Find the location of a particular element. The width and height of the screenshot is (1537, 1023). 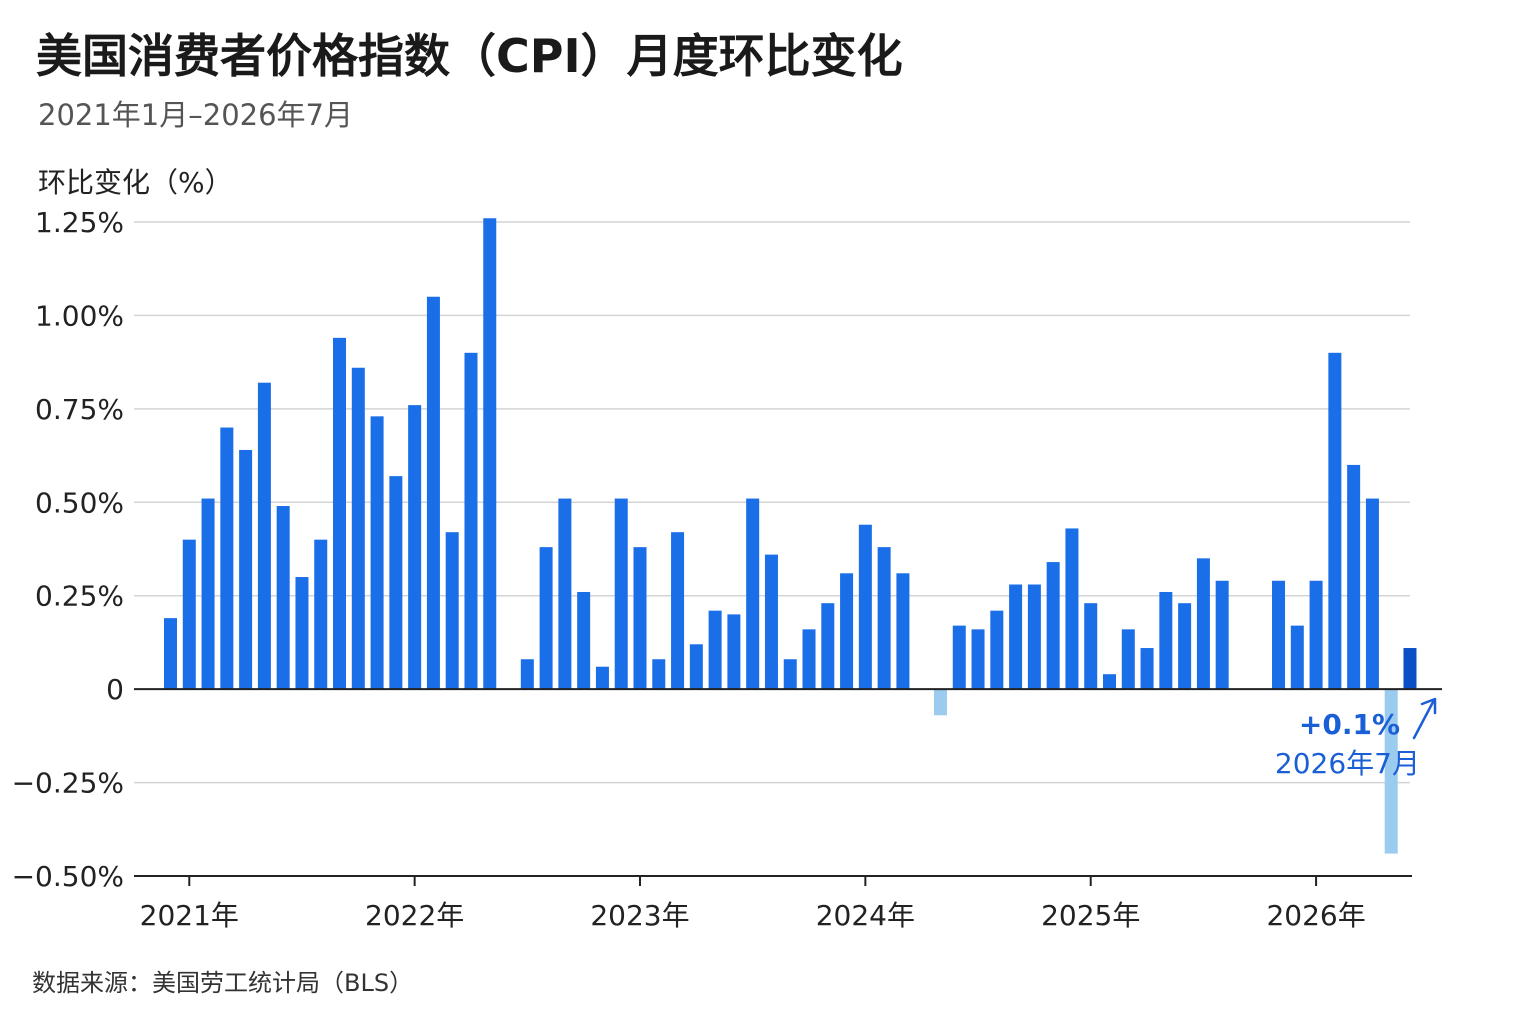

x-tick-label: 2023年 is located at coordinates (639, 915).